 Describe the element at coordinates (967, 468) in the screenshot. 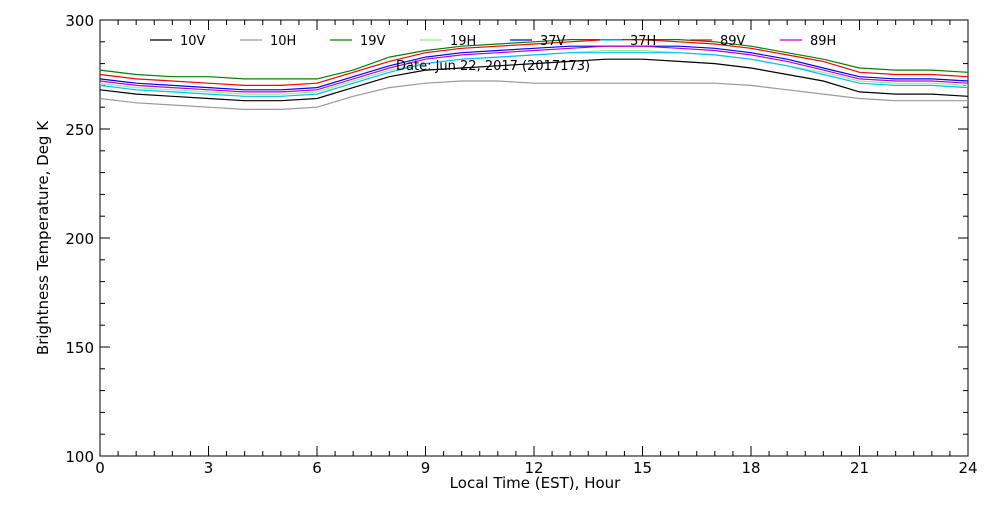

I see `x-tick-label: 24` at that location.